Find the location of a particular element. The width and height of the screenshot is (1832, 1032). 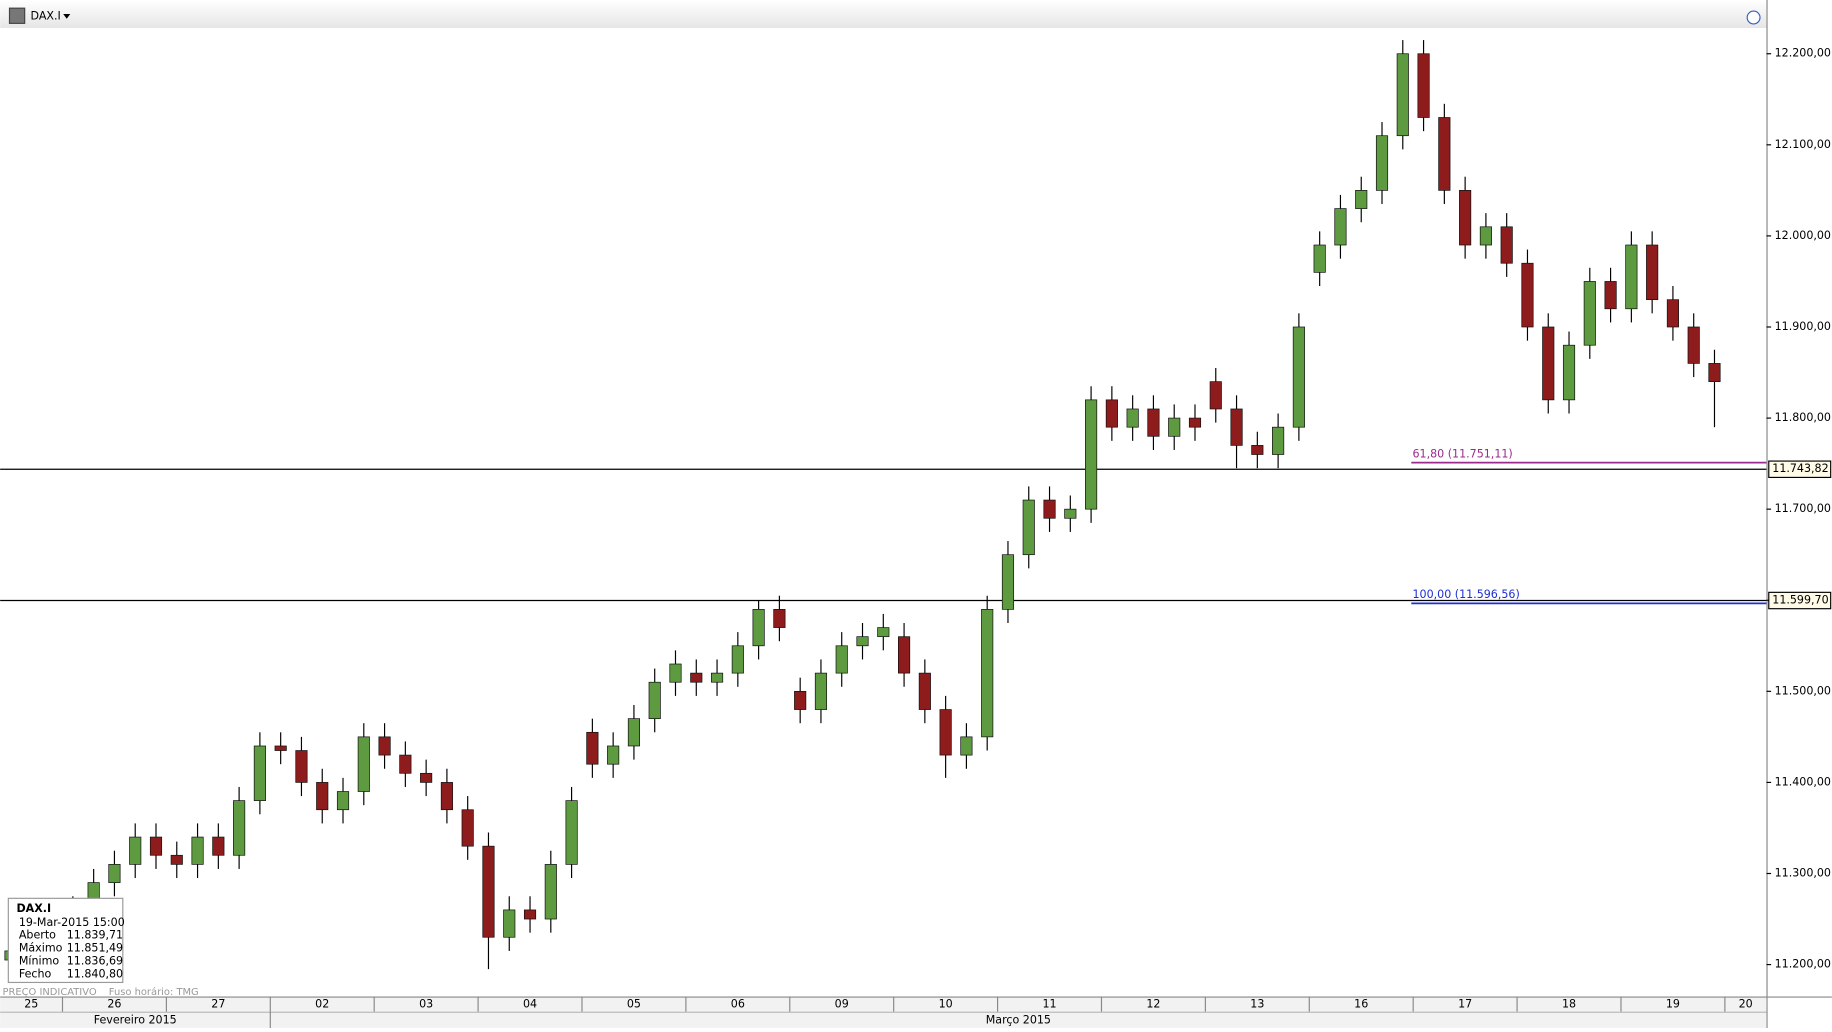

info-value: 11.836,69 is located at coordinates (95, 960).